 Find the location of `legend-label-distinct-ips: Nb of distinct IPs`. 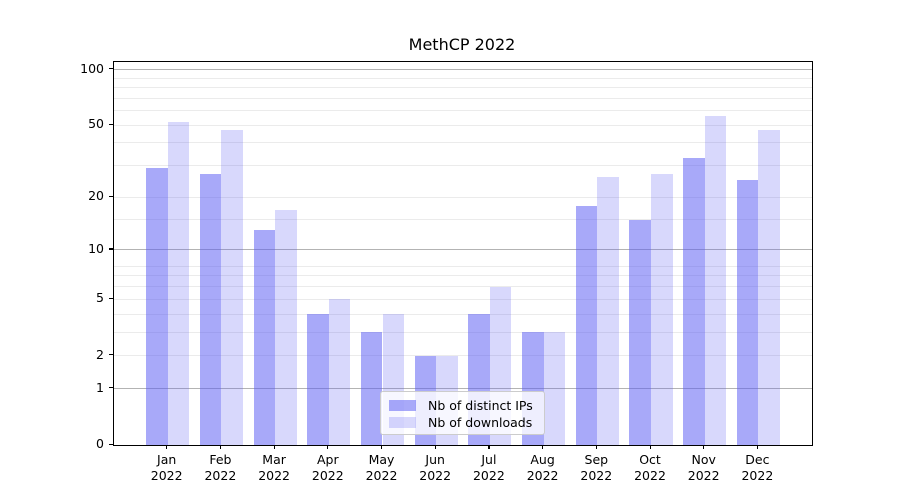

legend-label-distinct-ips: Nb of distinct IPs is located at coordinates (480, 405).